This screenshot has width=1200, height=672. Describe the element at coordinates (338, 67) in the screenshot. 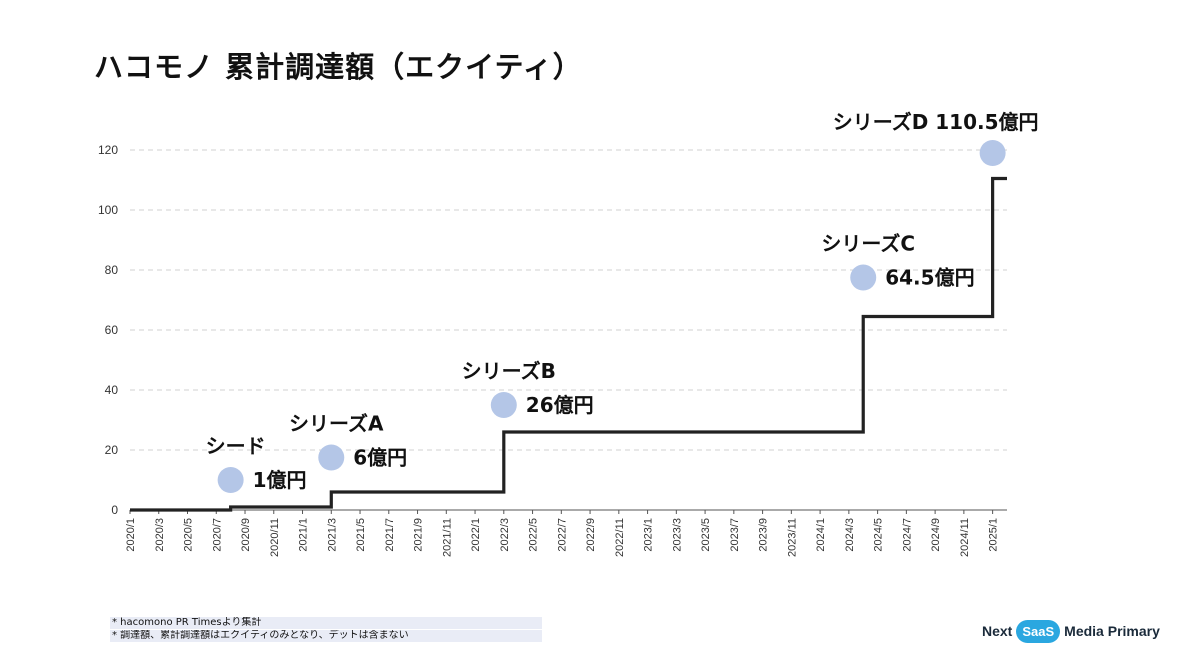

I see `chart-title: ハコモノ 累計調達額（エクイティ）` at that location.